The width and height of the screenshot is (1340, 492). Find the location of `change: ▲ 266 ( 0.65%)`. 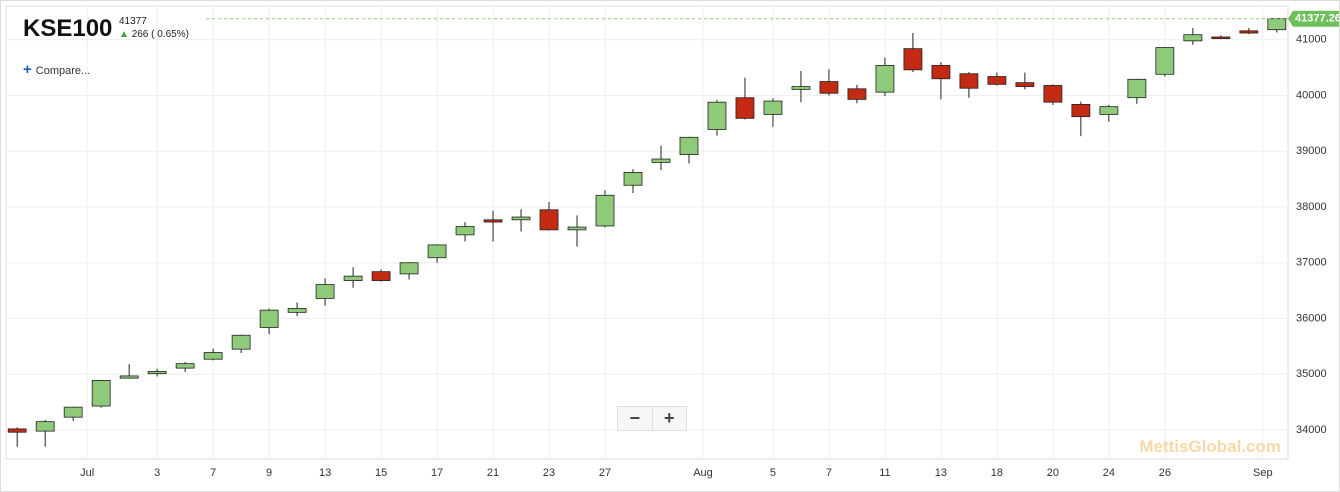

change: ▲ 266 ( 0.65%) is located at coordinates (154, 34).